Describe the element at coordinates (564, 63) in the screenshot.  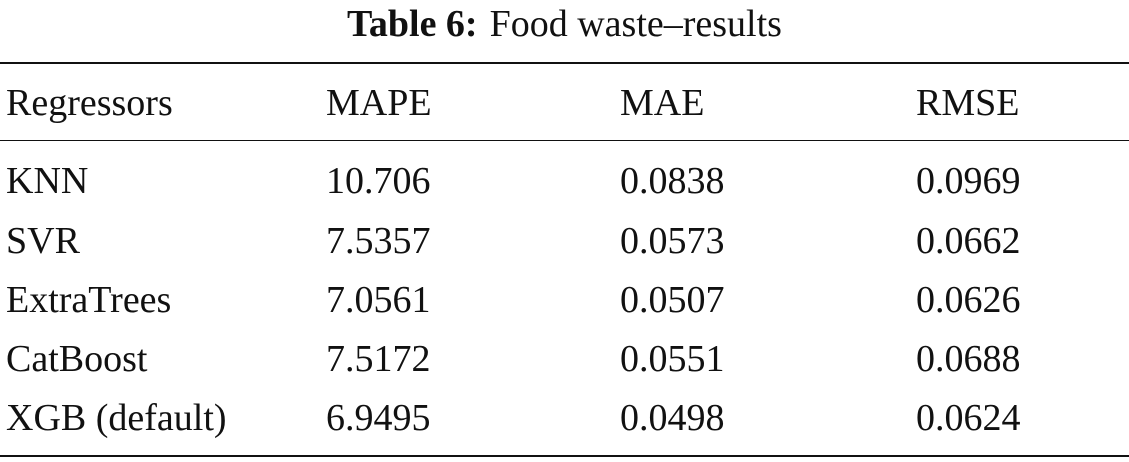
I see `table-top-rule` at that location.